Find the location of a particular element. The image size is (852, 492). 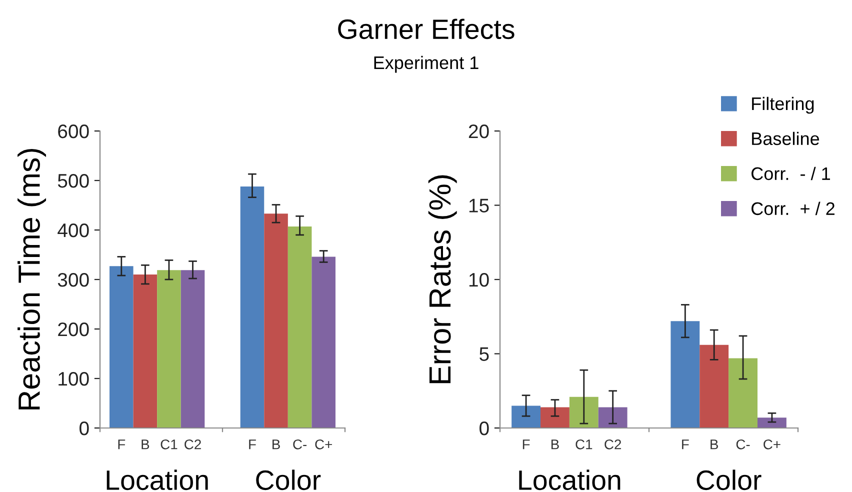

y-axis-title: Reaction Time (ms) is located at coordinates (32, 279).